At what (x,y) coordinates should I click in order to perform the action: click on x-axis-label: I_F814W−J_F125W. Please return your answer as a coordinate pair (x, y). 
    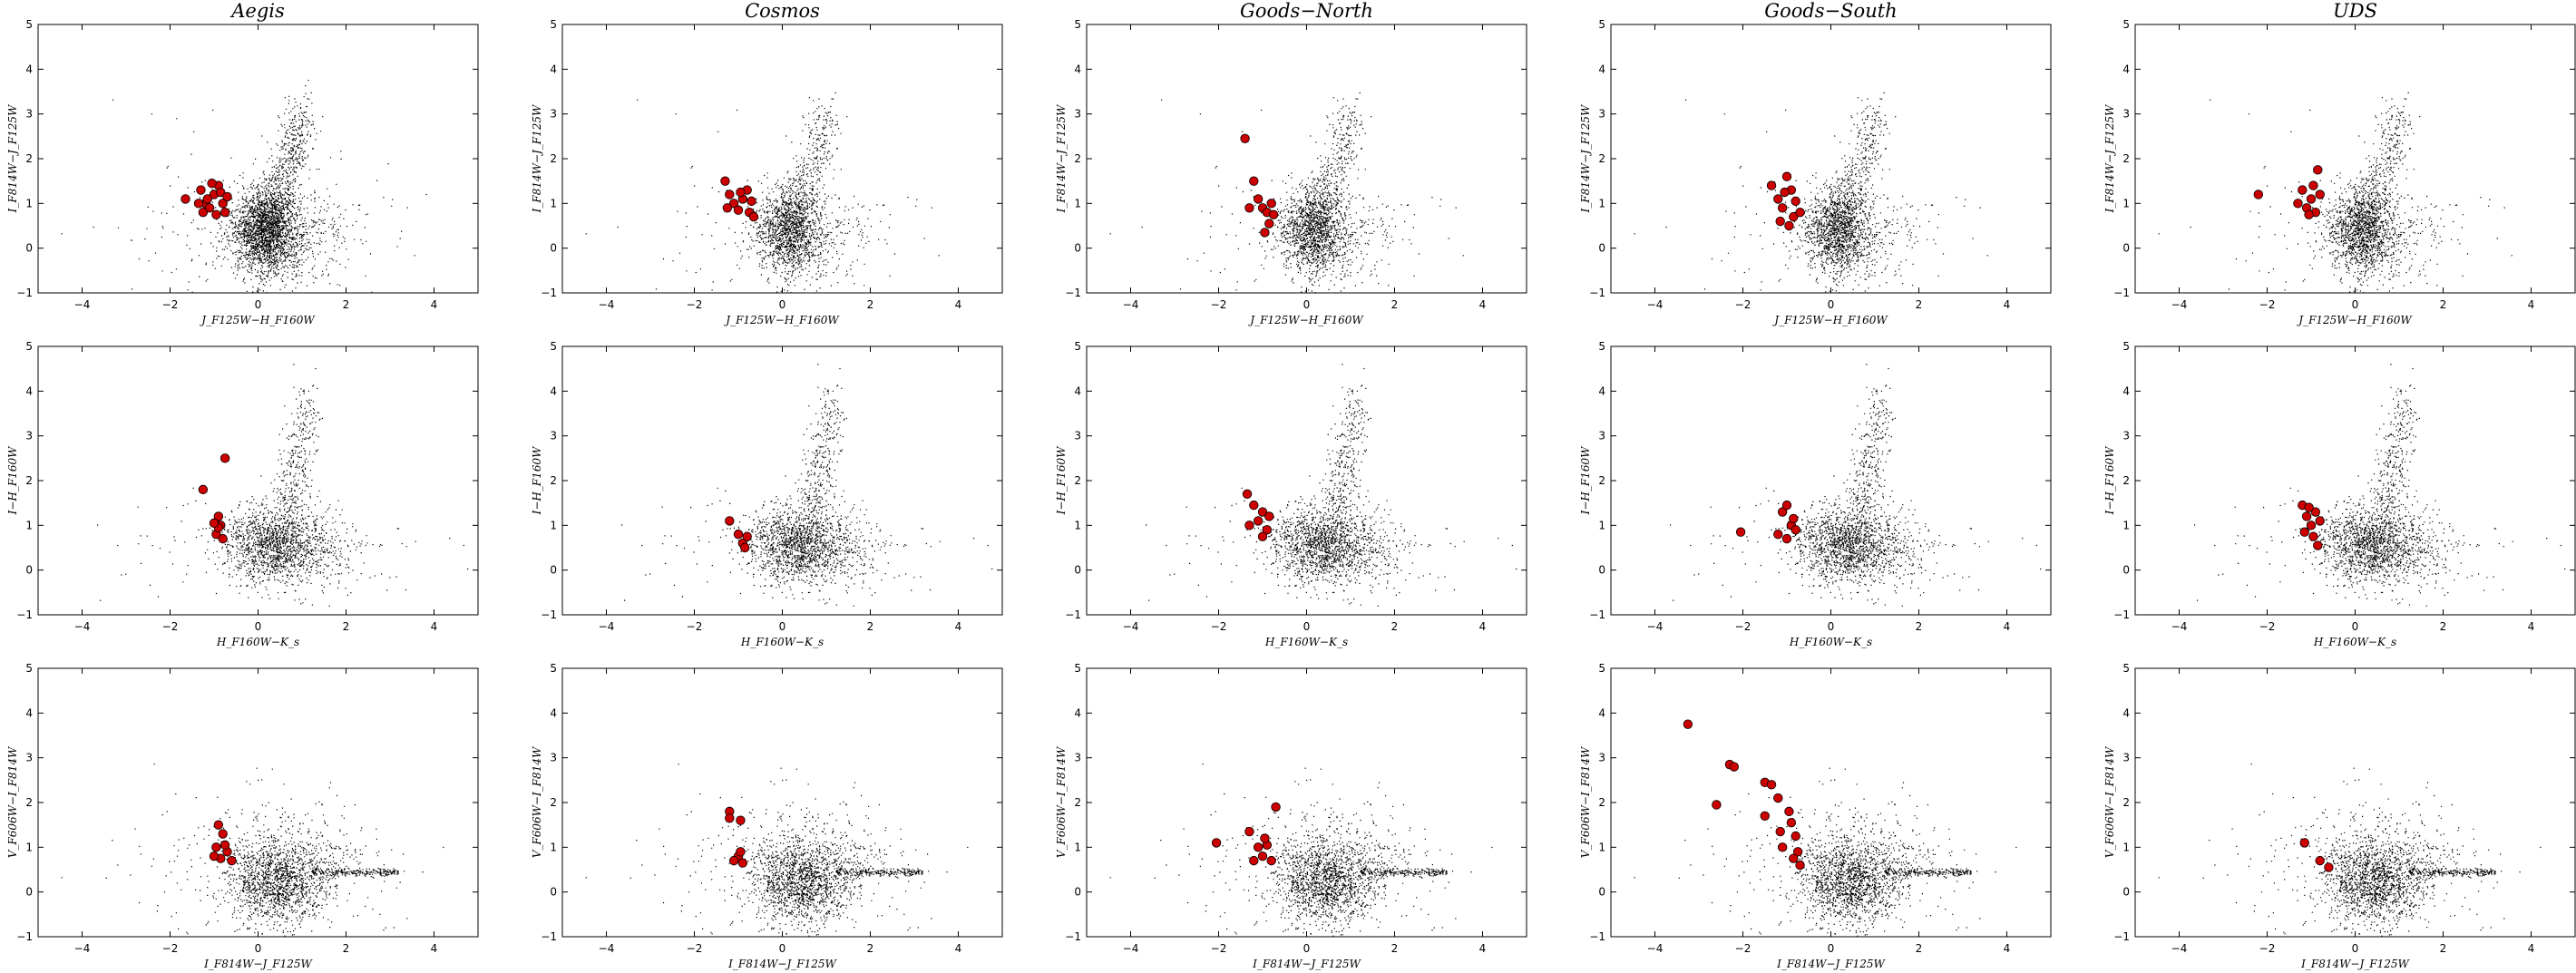
    Looking at the image, I should click on (782, 964).